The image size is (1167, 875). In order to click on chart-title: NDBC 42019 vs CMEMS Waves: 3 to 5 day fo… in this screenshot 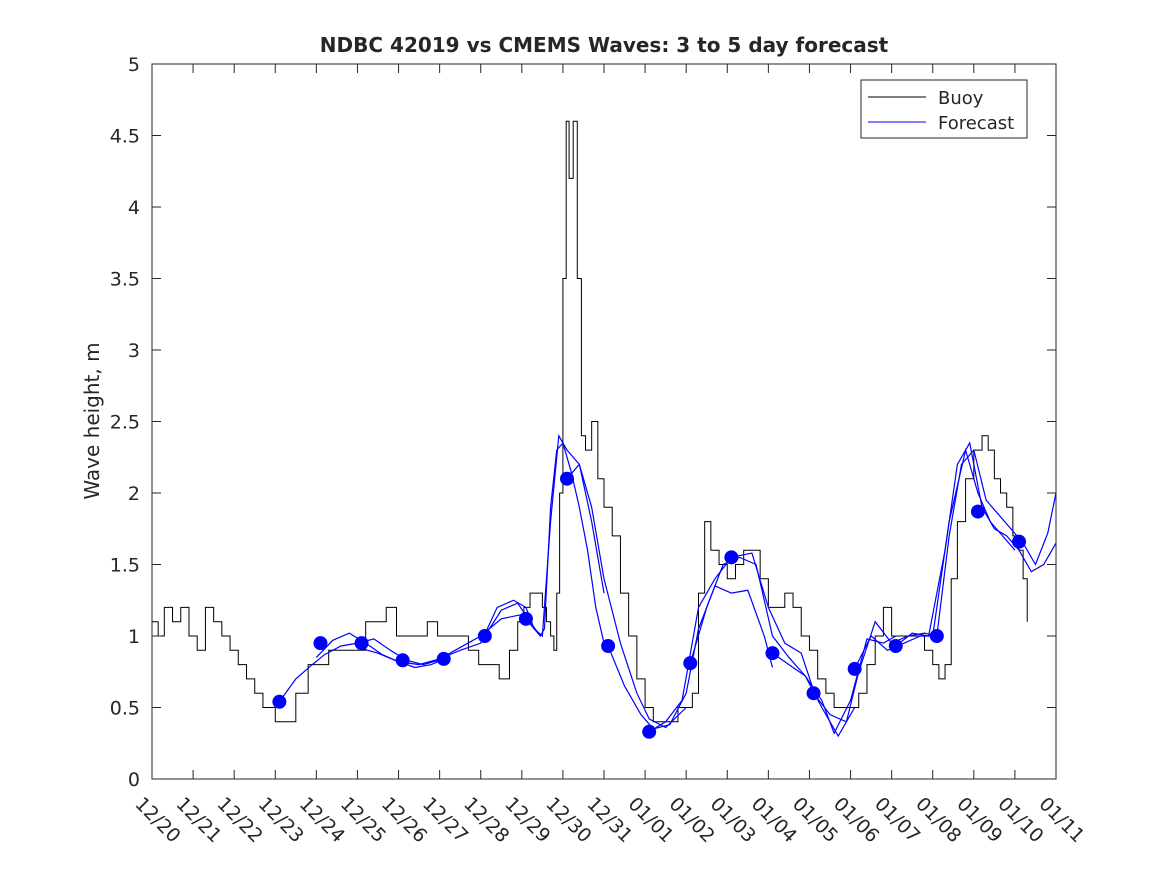, I will do `click(604, 45)`.